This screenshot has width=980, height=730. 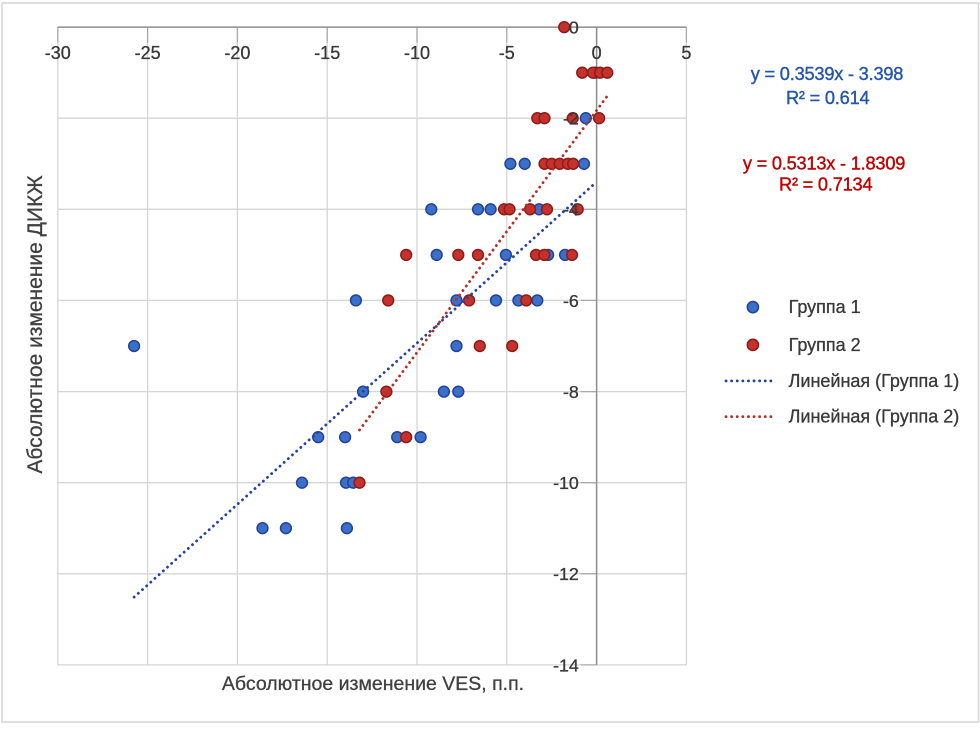 I want to click on svg-text: -4, so click(x=571, y=210).